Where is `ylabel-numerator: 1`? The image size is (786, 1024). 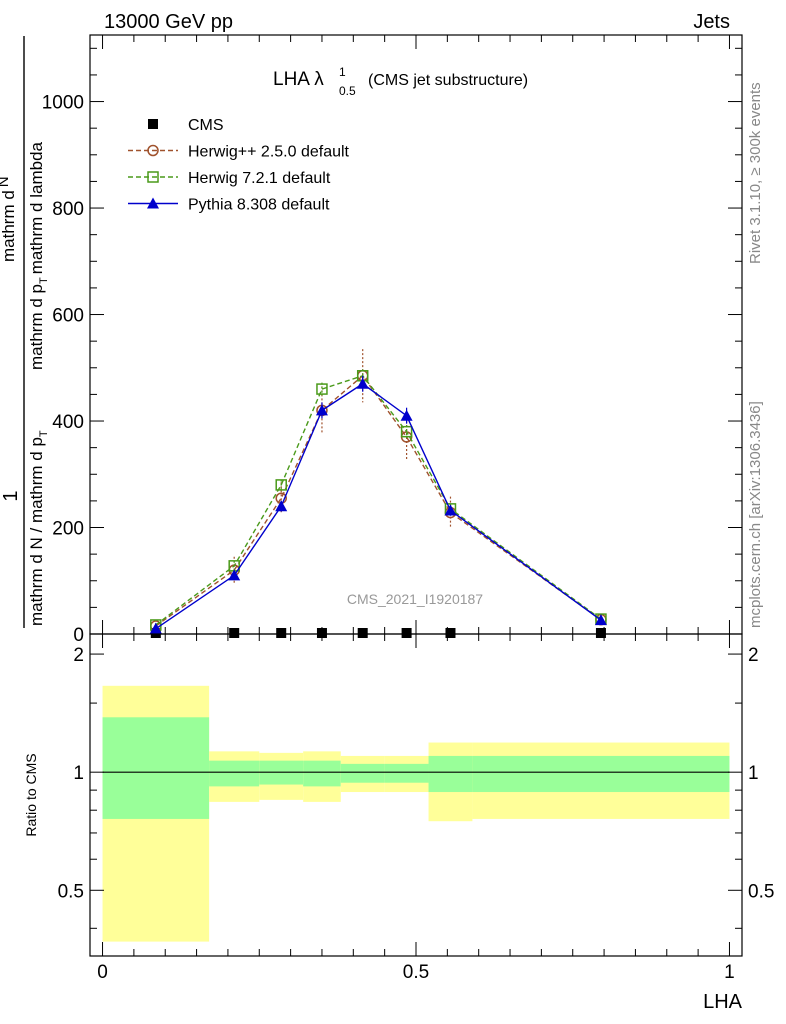
ylabel-numerator: 1 is located at coordinates (11, 495).